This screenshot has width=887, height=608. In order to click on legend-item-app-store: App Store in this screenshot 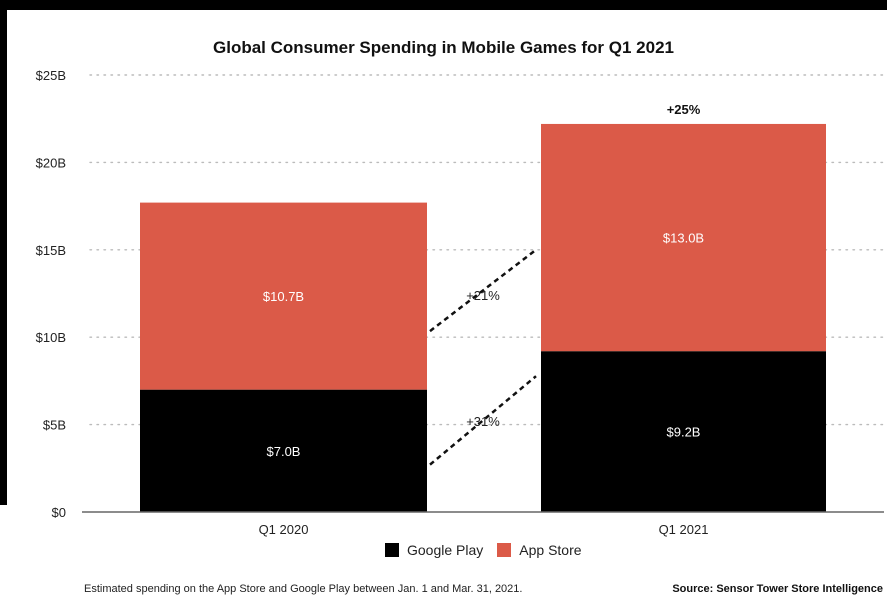, I will do `click(539, 550)`.